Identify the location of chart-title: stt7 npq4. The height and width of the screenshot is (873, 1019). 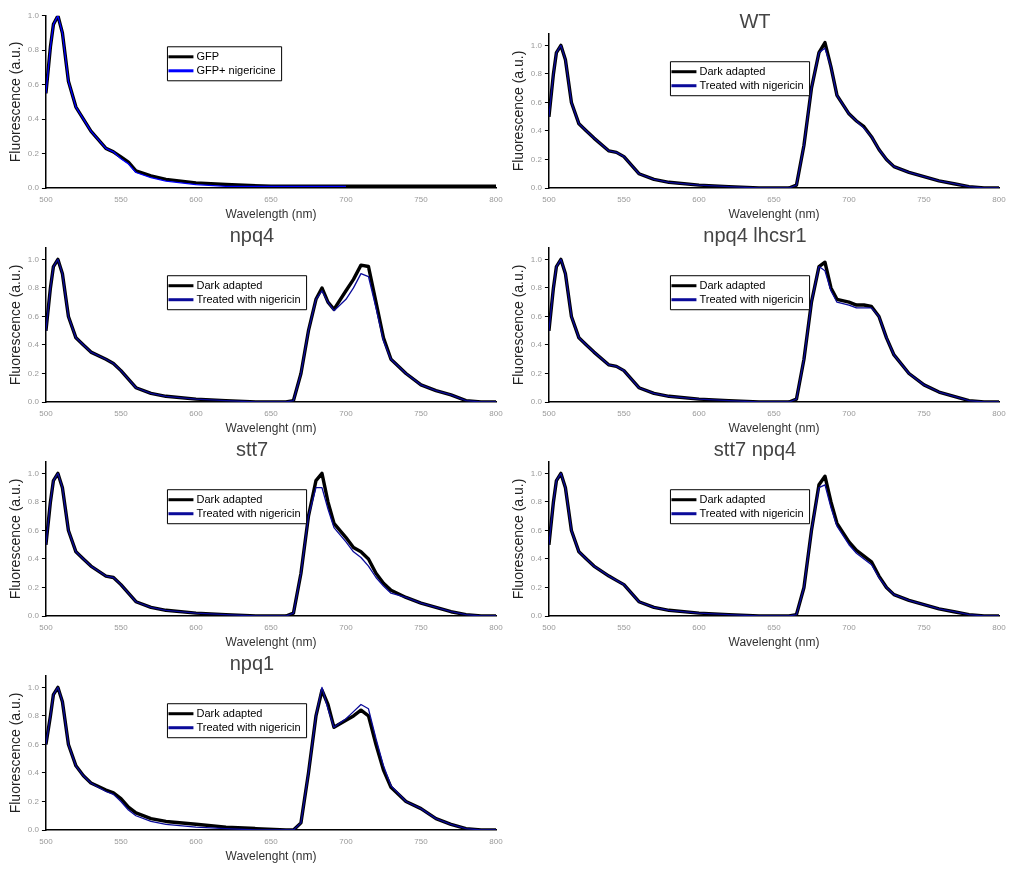
(755, 448).